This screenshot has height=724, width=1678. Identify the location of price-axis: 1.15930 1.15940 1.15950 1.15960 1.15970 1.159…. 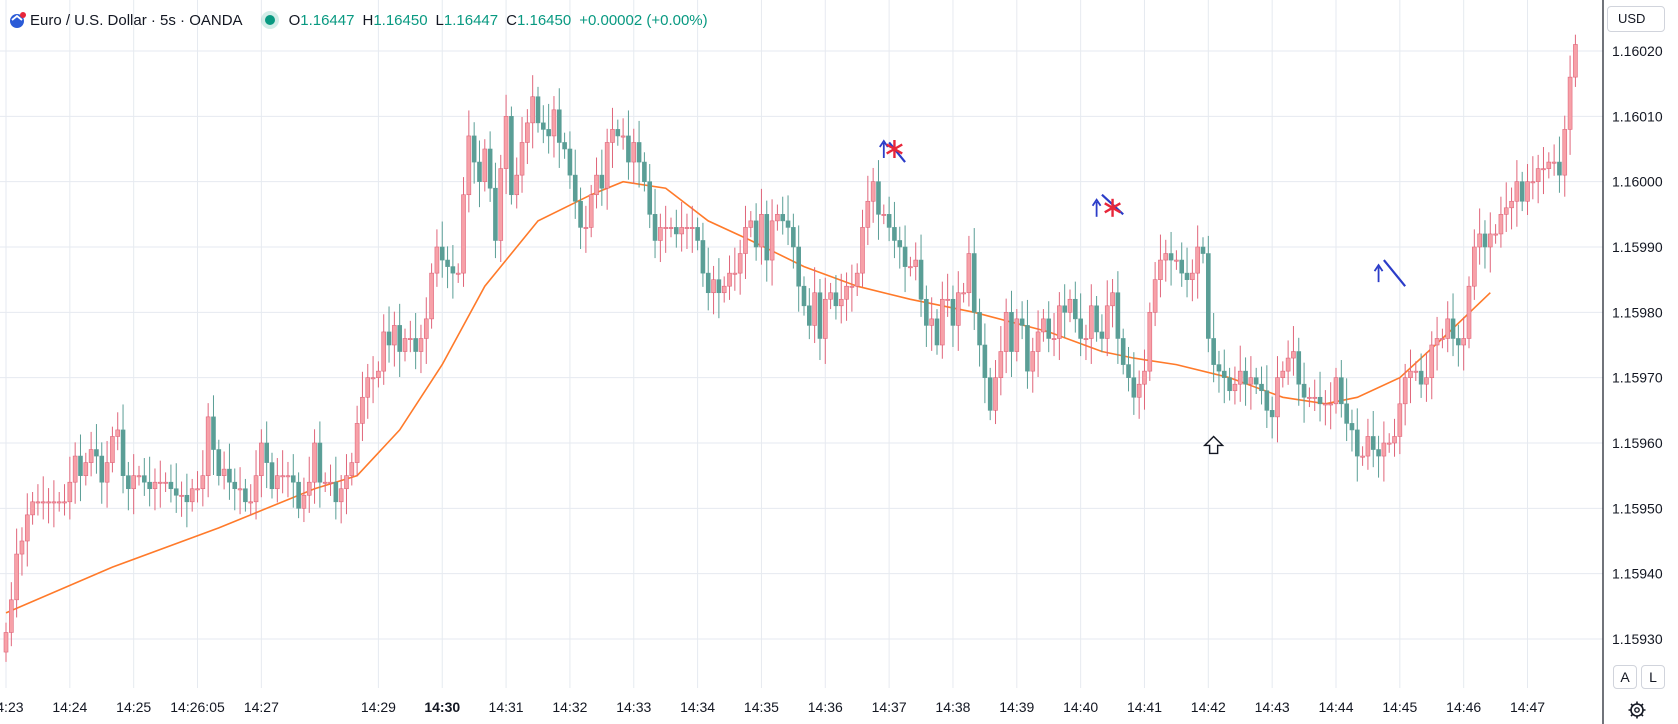
(1637, 345).